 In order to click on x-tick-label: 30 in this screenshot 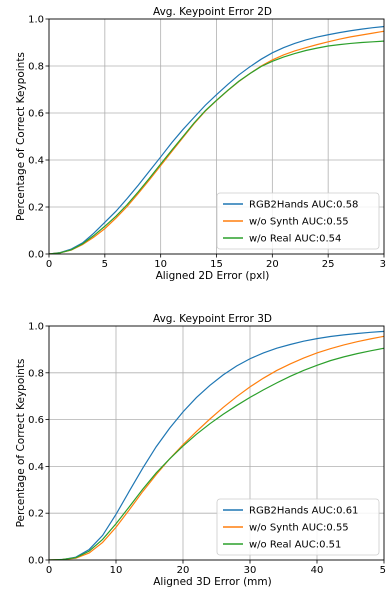, I will do `click(250, 570)`.